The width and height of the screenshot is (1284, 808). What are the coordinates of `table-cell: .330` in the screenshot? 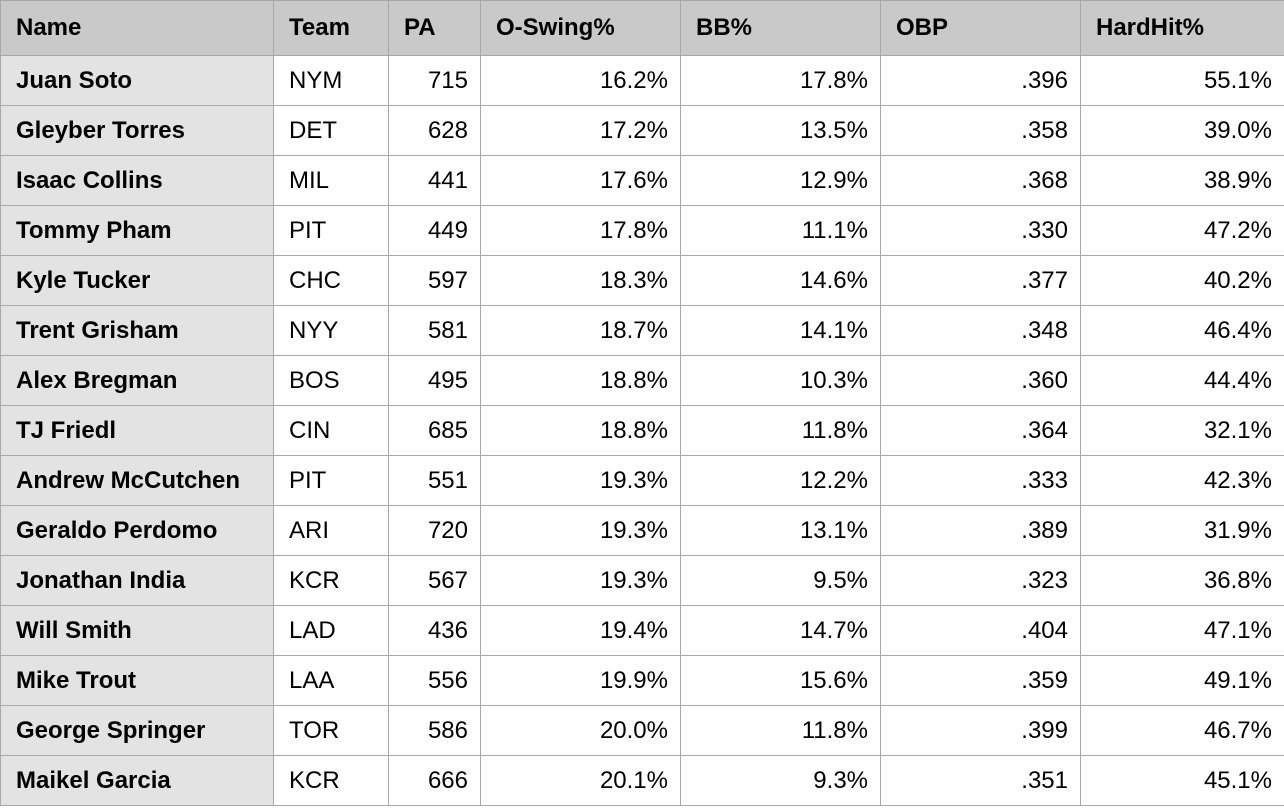 It's located at (980, 230).